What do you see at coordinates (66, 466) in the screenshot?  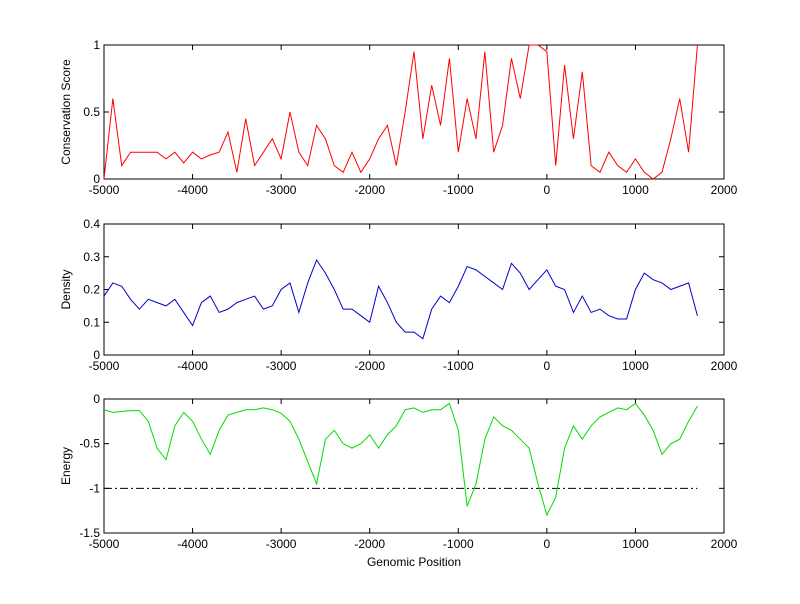 I see `y-axis-label: Energy` at bounding box center [66, 466].